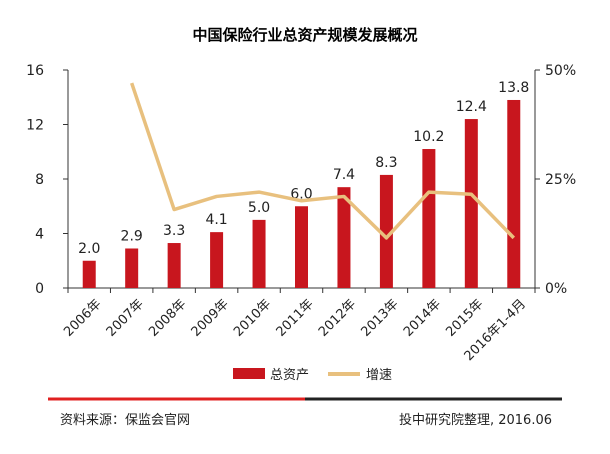  Describe the element at coordinates (305, 412) in the screenshot. I see `footer: 资料来源：保监会官网 投中研究院整理, 2016.06` at that location.